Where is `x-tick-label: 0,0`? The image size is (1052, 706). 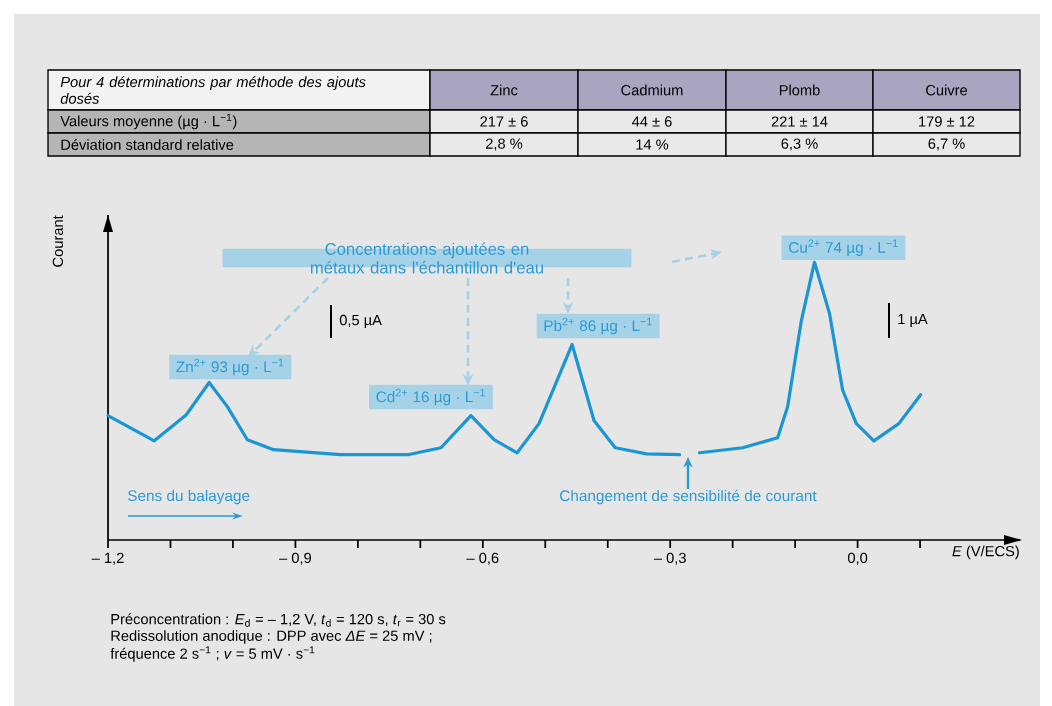 x-tick-label: 0,0 is located at coordinates (857, 558).